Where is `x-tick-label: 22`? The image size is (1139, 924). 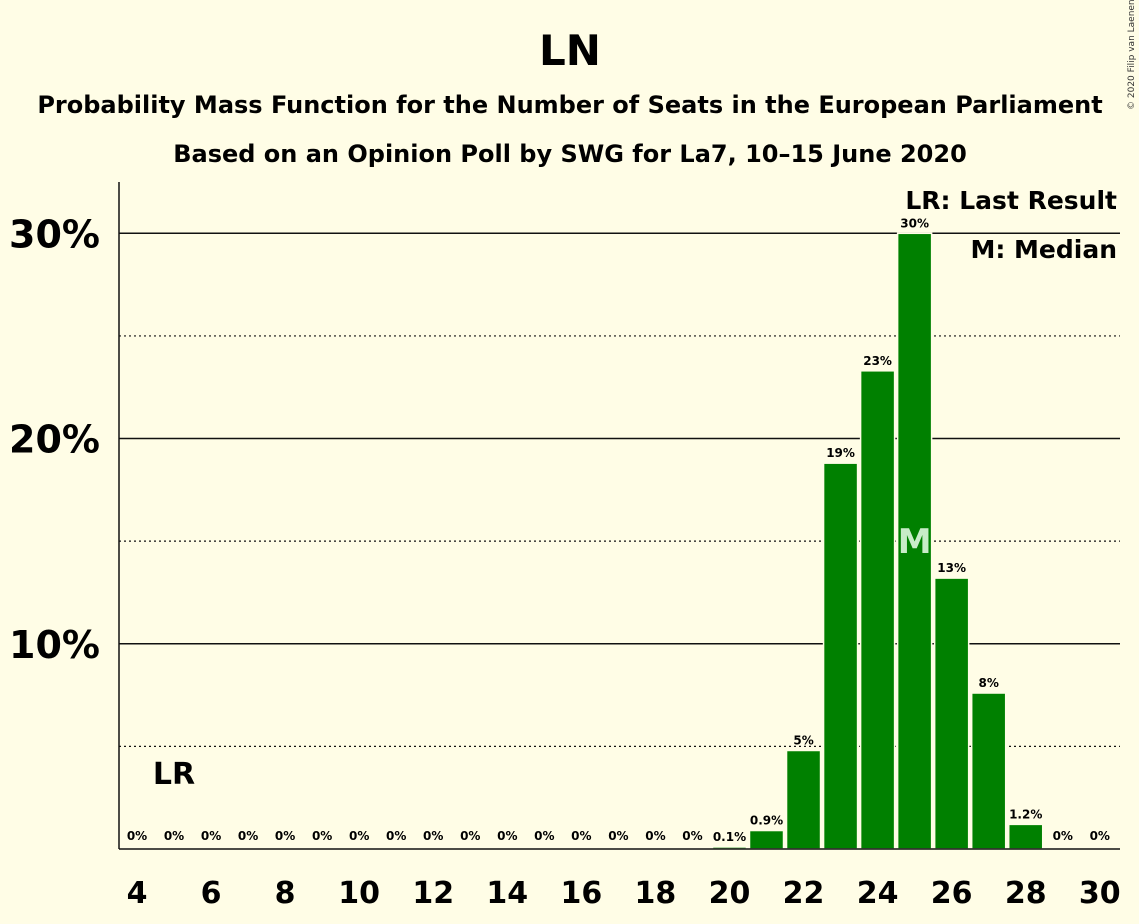 x-tick-label: 22 is located at coordinates (804, 893).